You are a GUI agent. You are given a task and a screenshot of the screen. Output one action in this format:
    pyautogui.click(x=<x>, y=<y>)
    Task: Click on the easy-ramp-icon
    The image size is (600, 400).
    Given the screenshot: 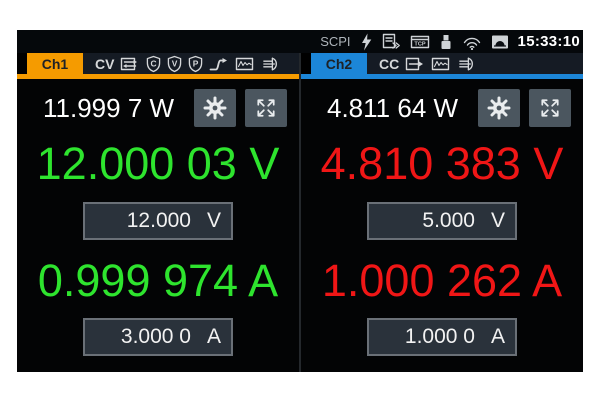 What is the action you would take?
    pyautogui.click(x=219, y=63)
    